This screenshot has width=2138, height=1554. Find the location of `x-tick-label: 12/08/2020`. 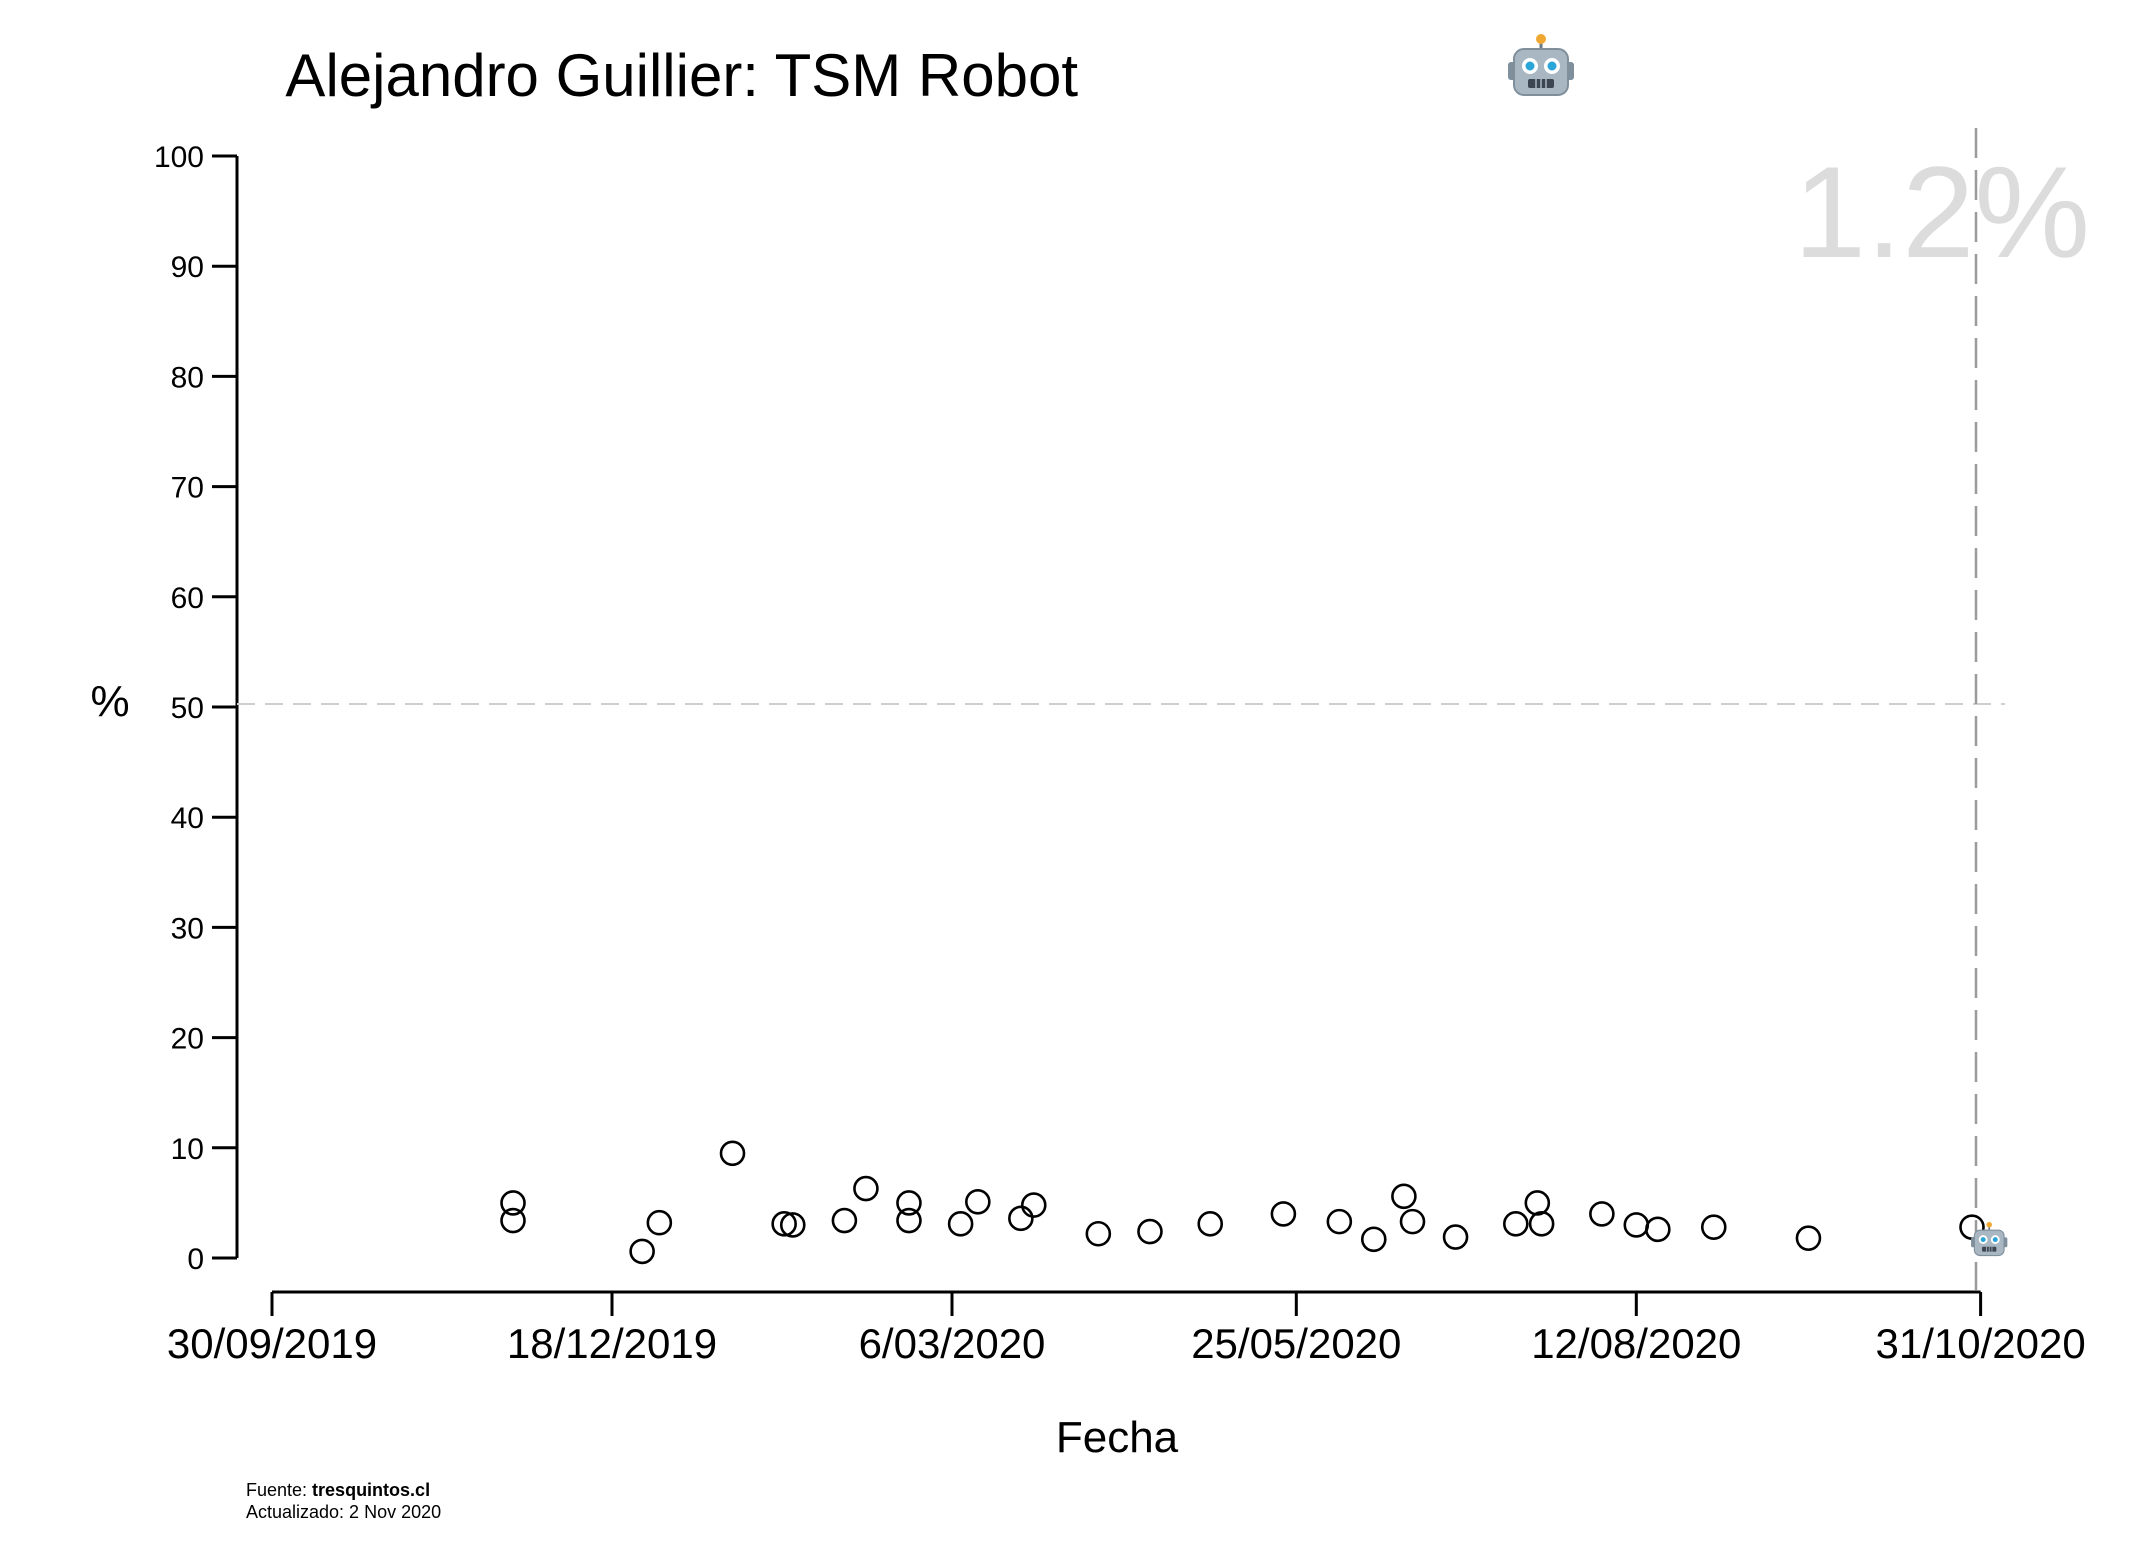

x-tick-label: 12/08/2020 is located at coordinates (1636, 1343).